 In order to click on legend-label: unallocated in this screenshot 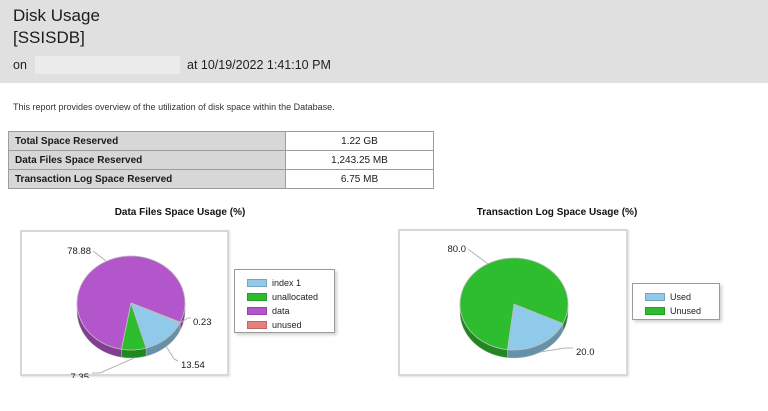, I will do `click(295, 296)`.